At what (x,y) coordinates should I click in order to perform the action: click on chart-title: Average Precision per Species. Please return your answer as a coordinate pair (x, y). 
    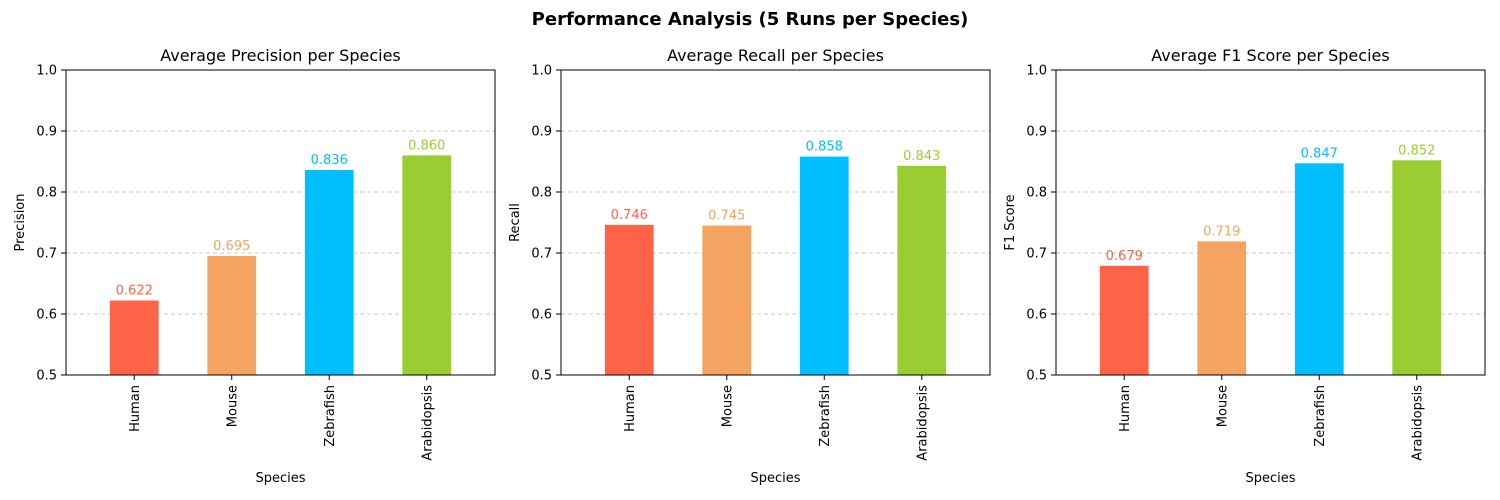
    Looking at the image, I should click on (280, 55).